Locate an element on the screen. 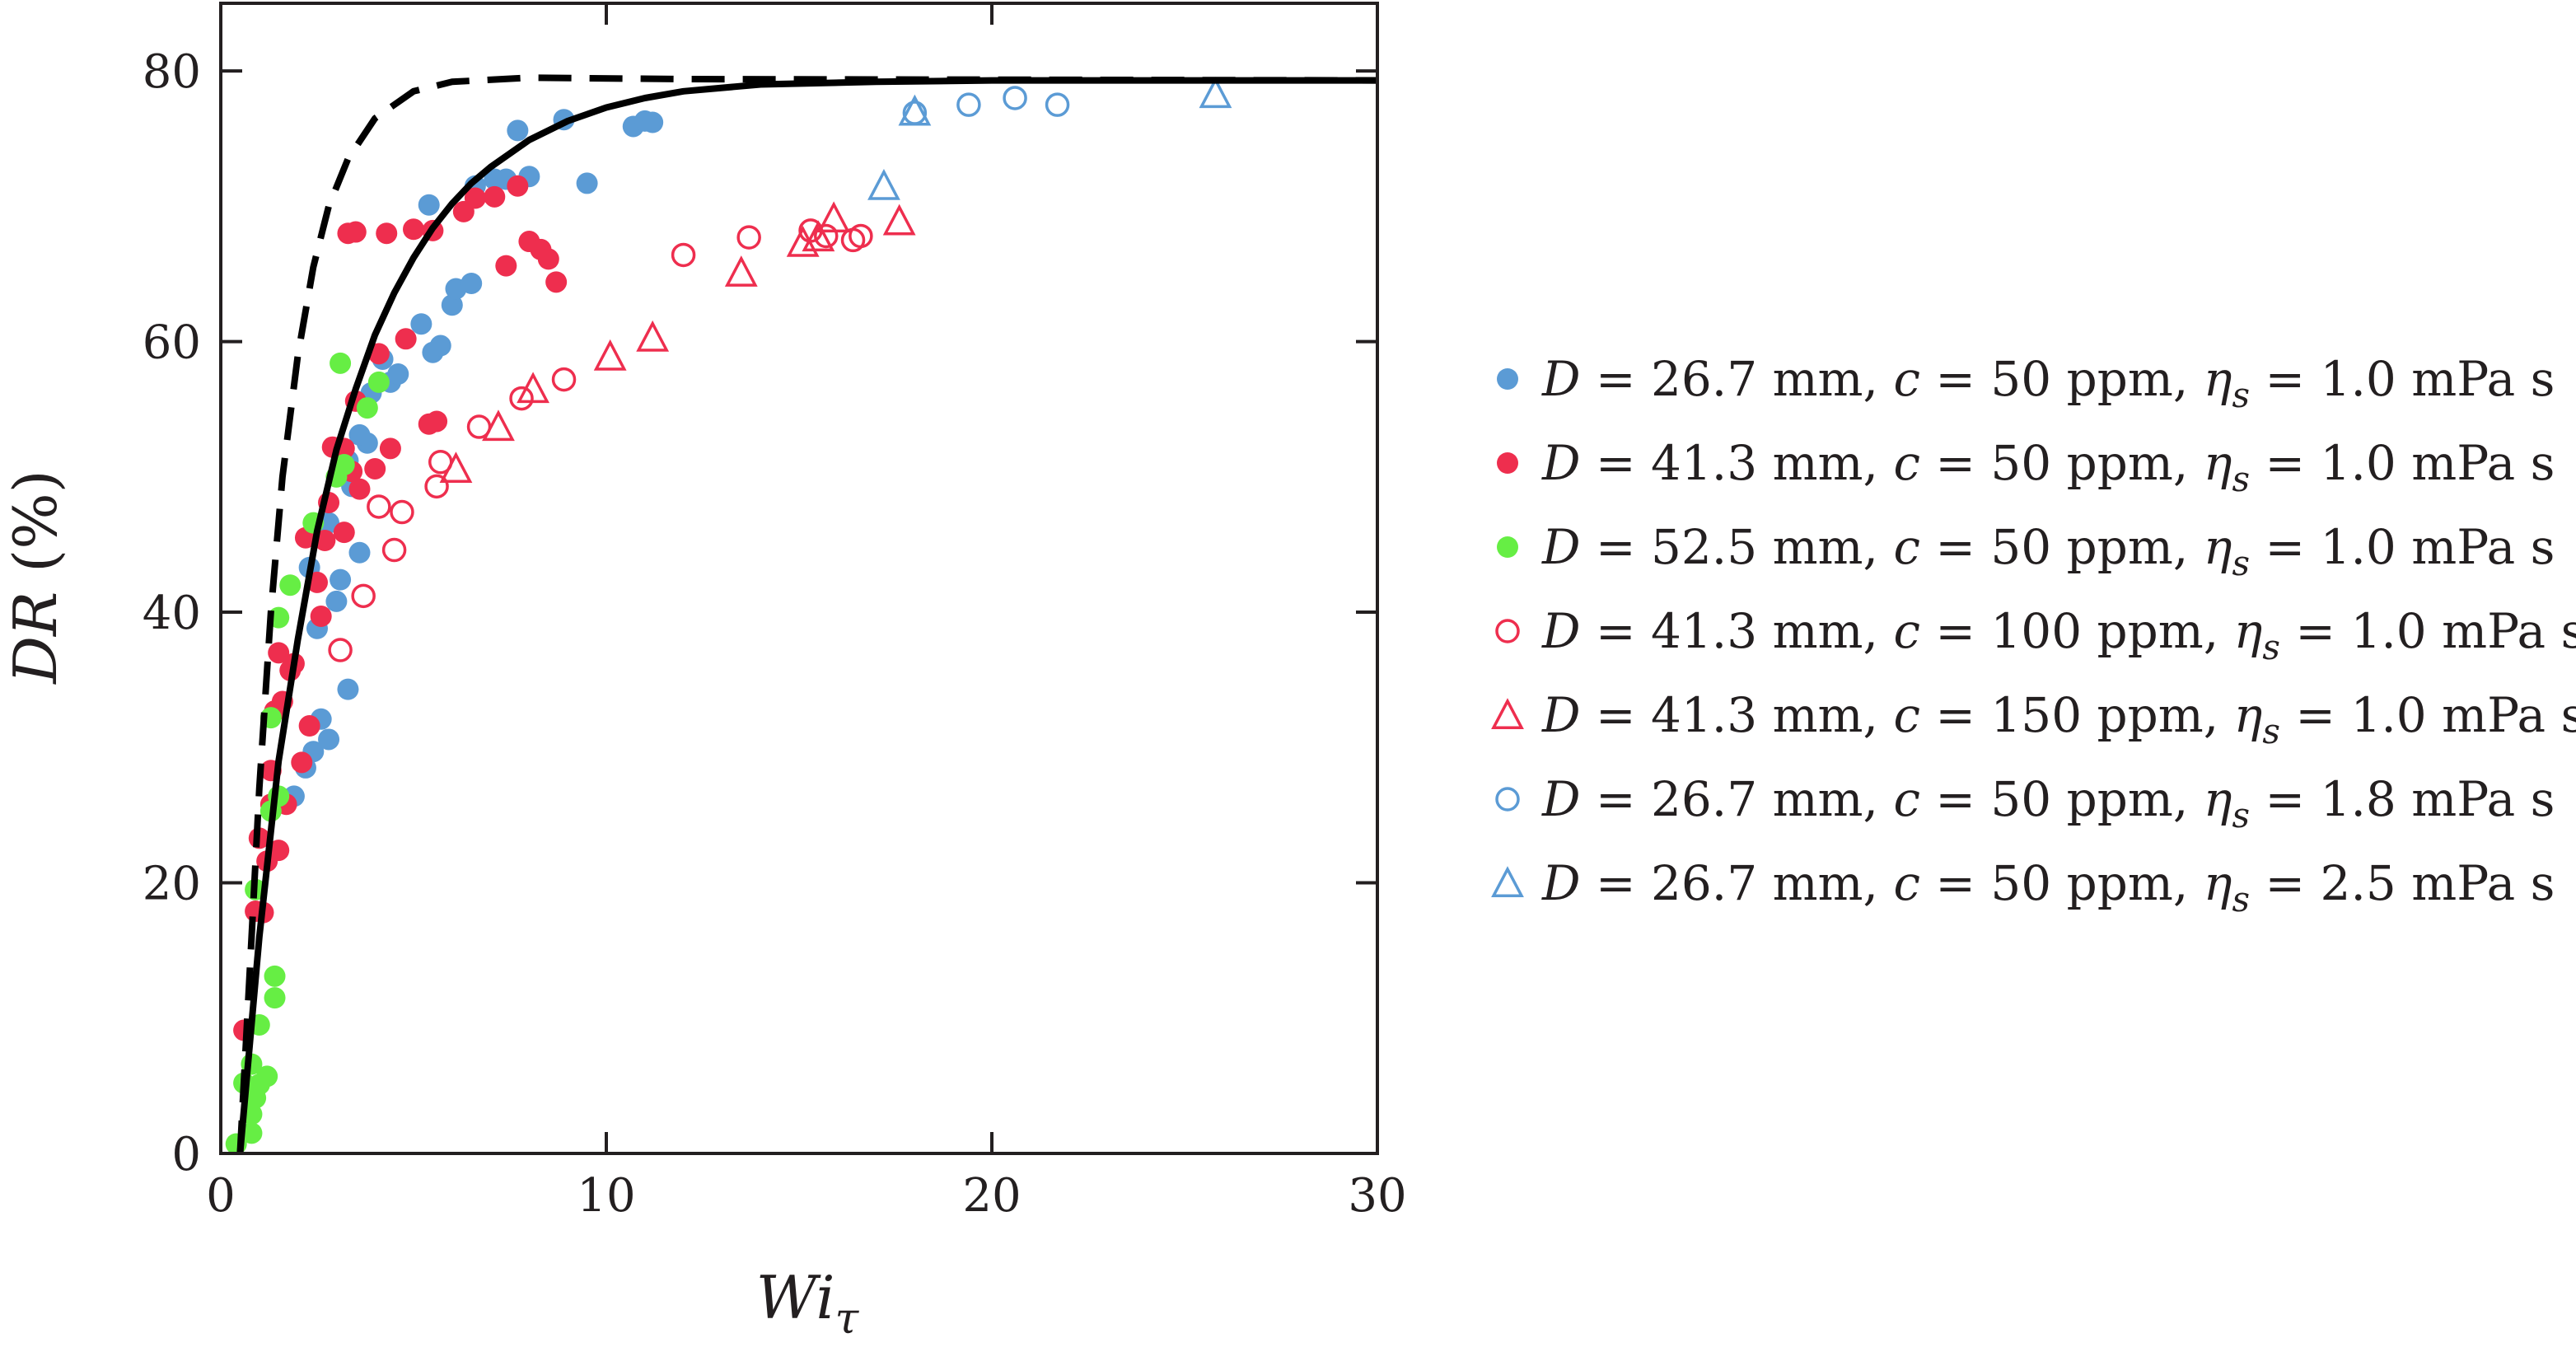 The height and width of the screenshot is (1366, 2576). legend-entry-7: D = 26.7 mm, c = 50 ppm, ηs = 2.5 mPa s is located at coordinates (2023, 887).